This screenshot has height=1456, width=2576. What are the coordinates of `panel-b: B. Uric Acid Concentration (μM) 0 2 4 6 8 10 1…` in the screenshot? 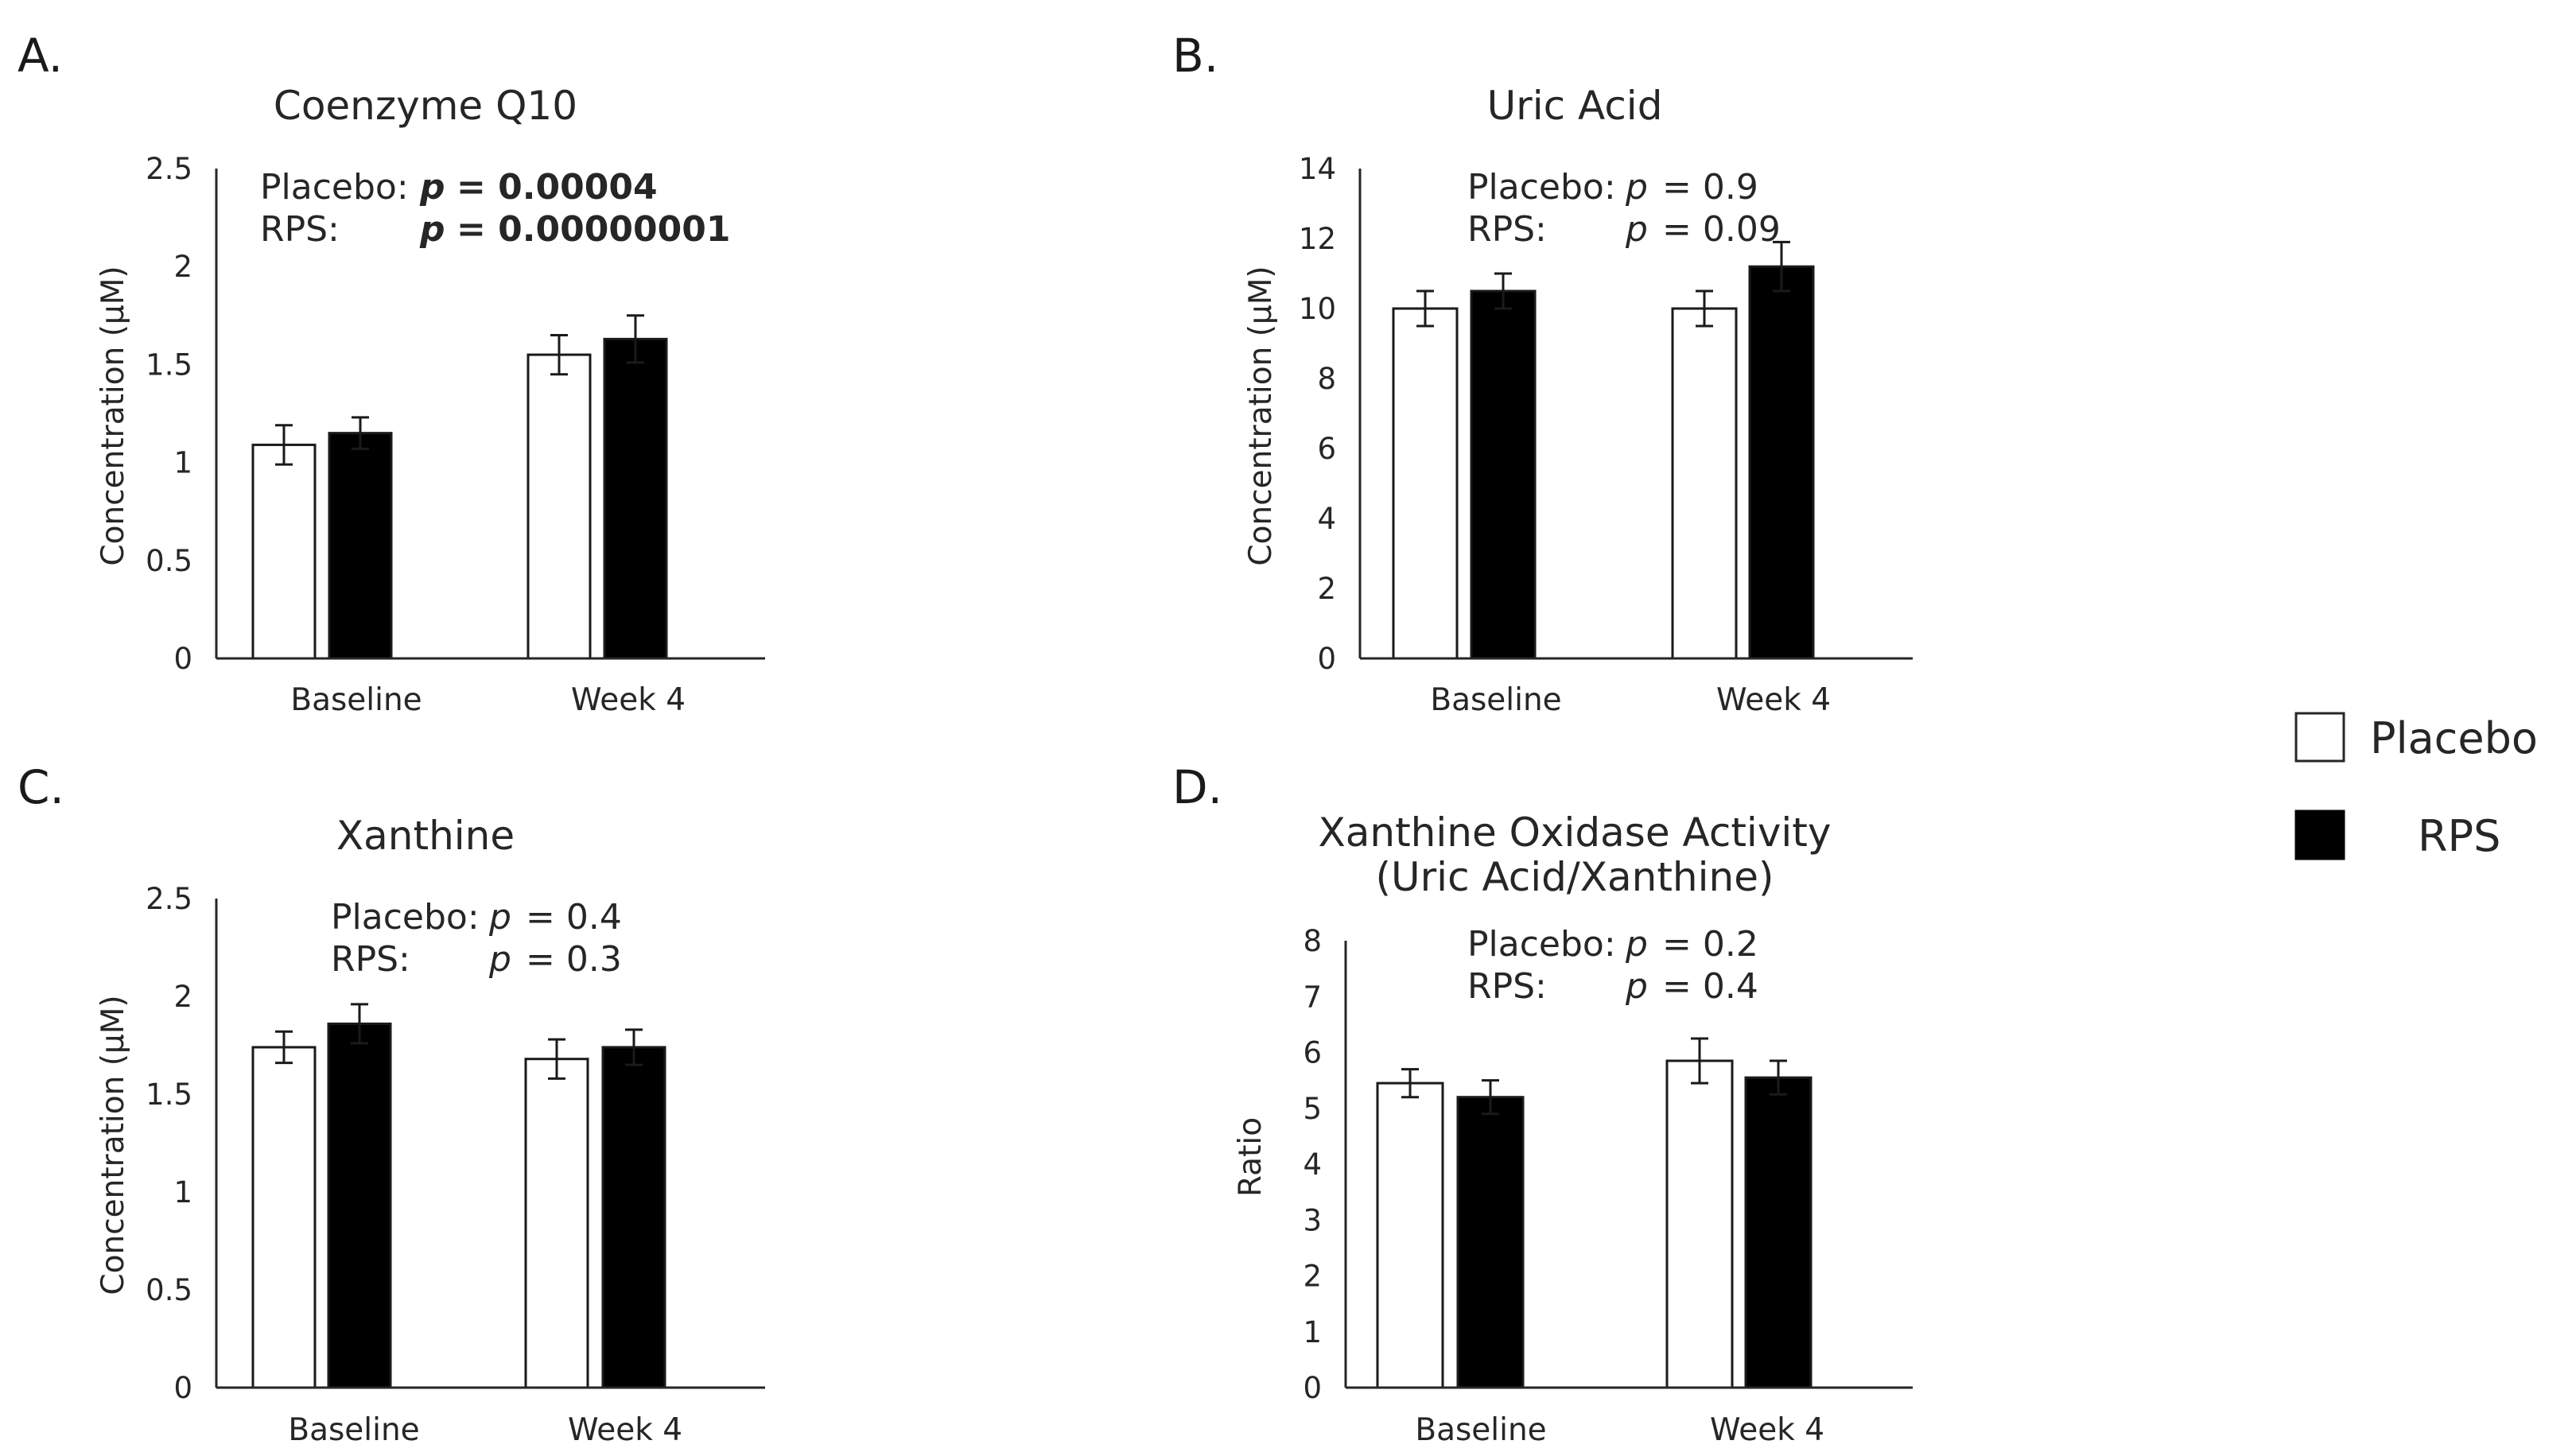 It's located at (1542, 373).